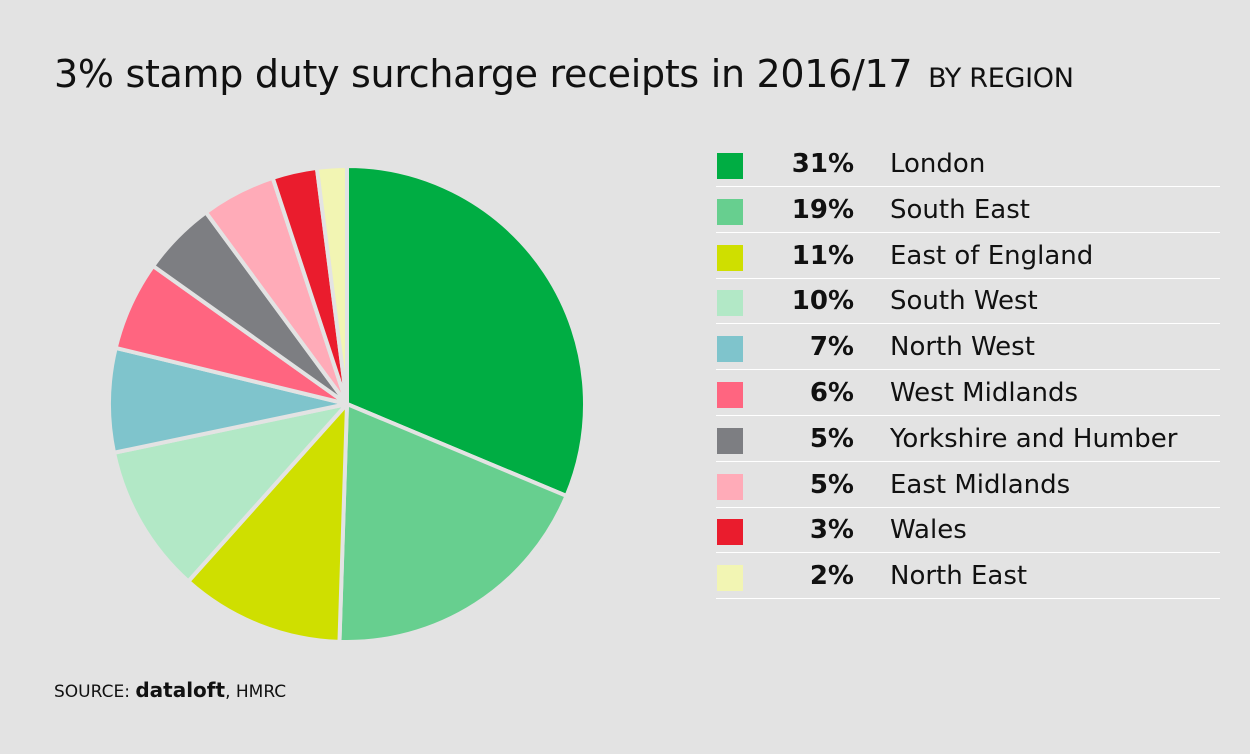 The height and width of the screenshot is (754, 1250). Describe the element at coordinates (962, 347) in the screenshot. I see `legend-label: North West` at that location.